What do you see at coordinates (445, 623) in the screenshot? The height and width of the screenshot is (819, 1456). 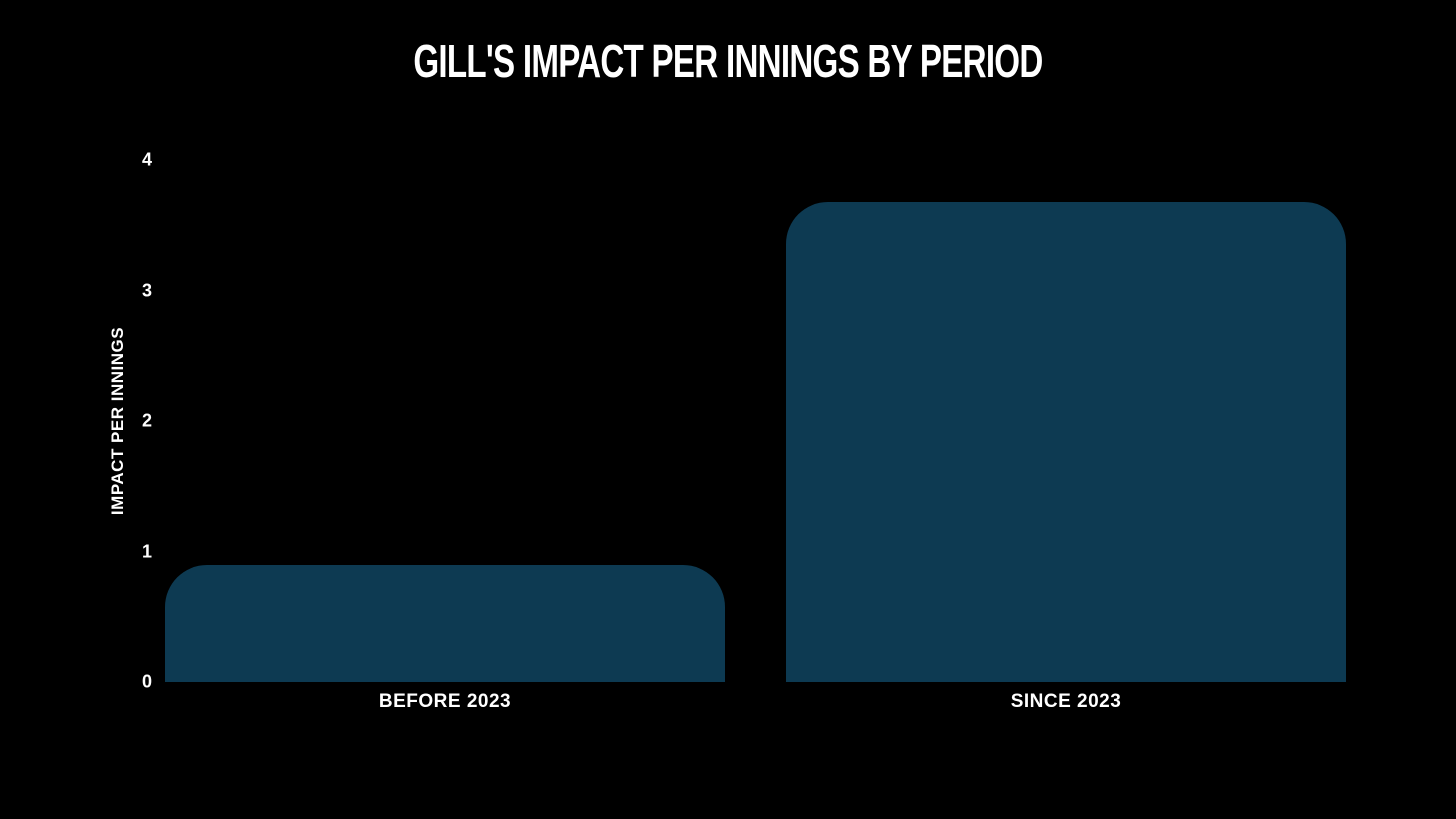 I see `bar-before-2023` at bounding box center [445, 623].